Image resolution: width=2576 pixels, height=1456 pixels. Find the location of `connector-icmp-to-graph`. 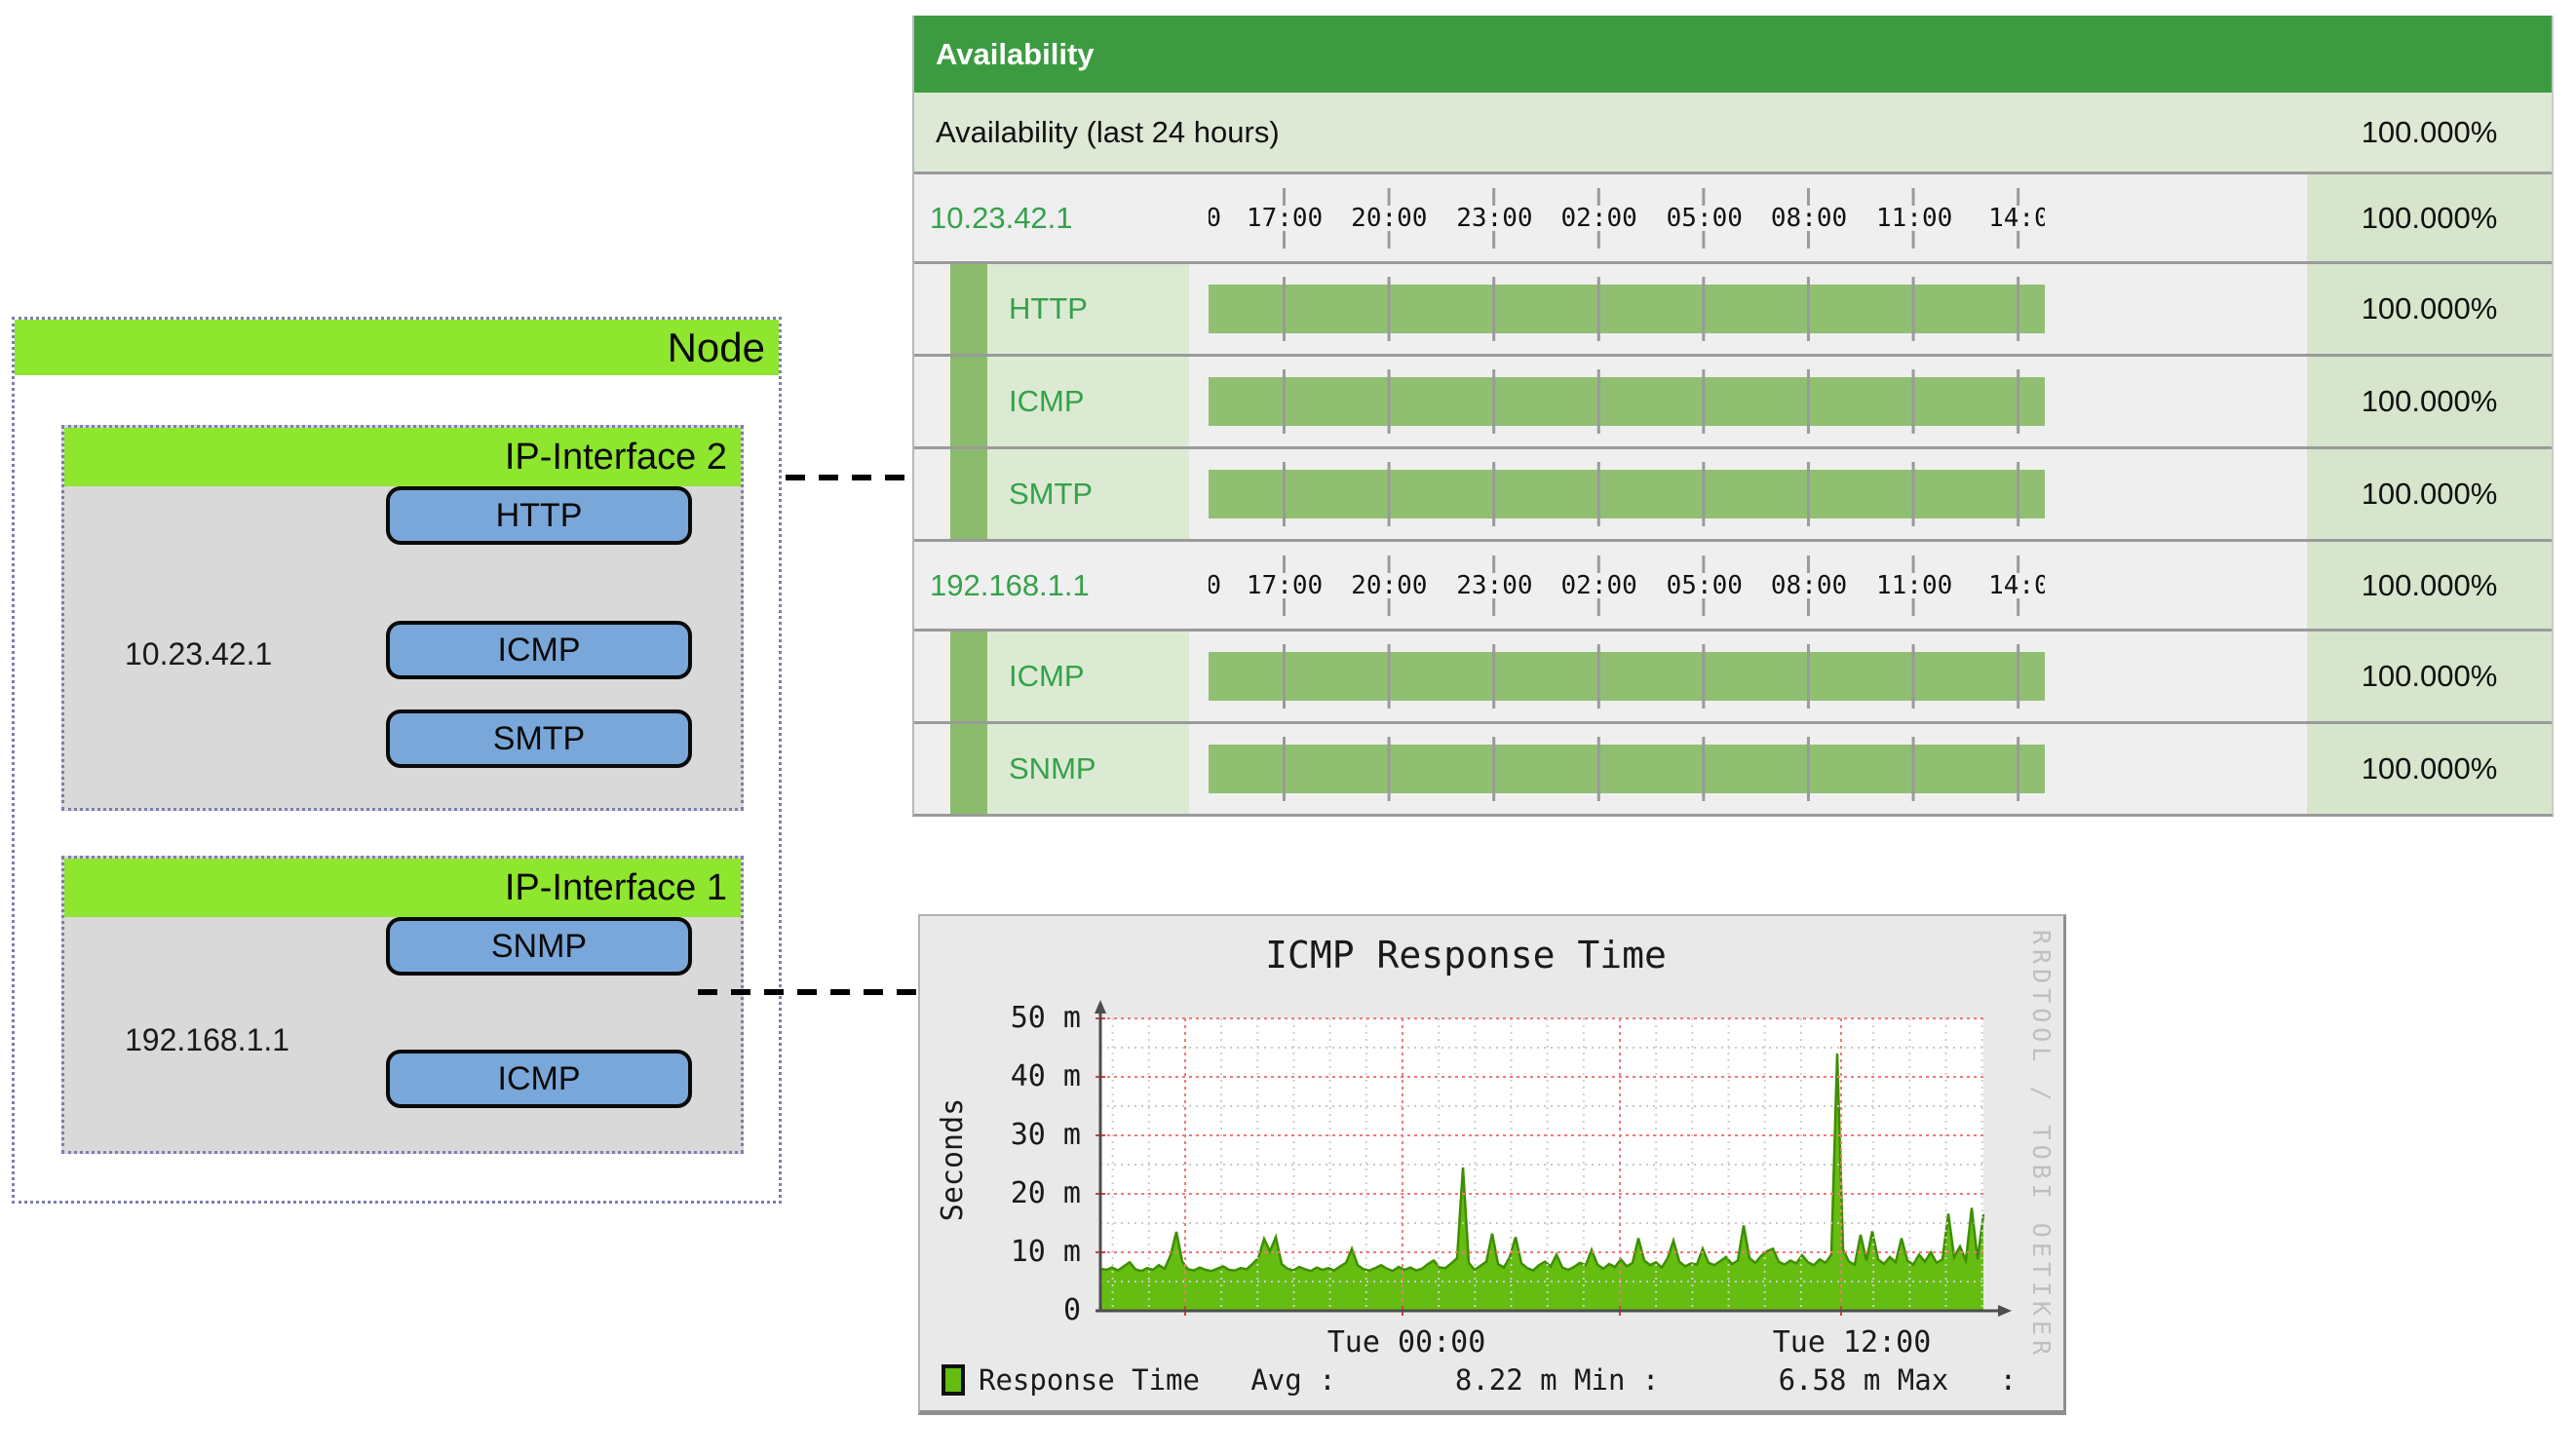

connector-icmp-to-graph is located at coordinates (807, 992).